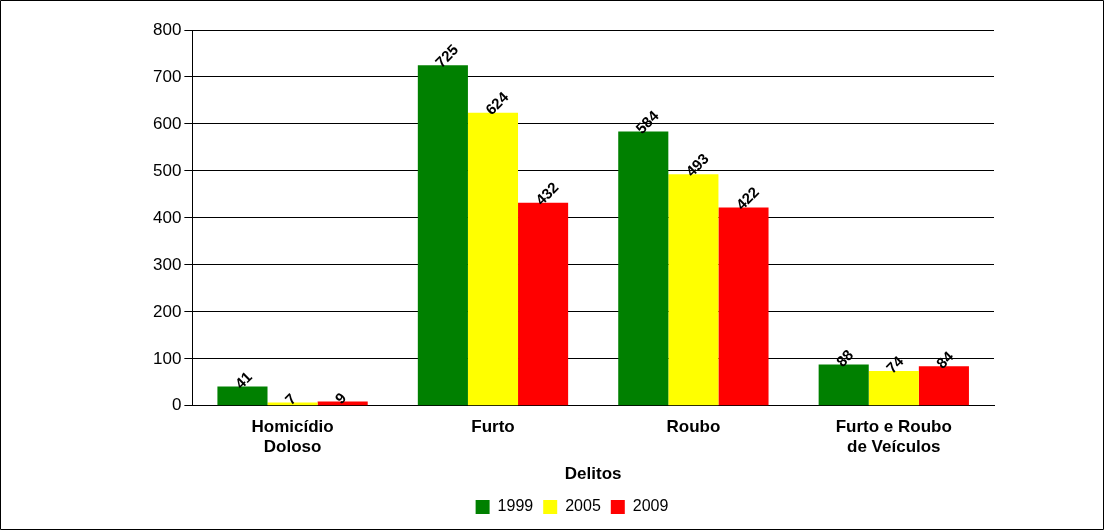  Describe the element at coordinates (515, 506) in the screenshot. I see `legend-label: 1999` at that location.